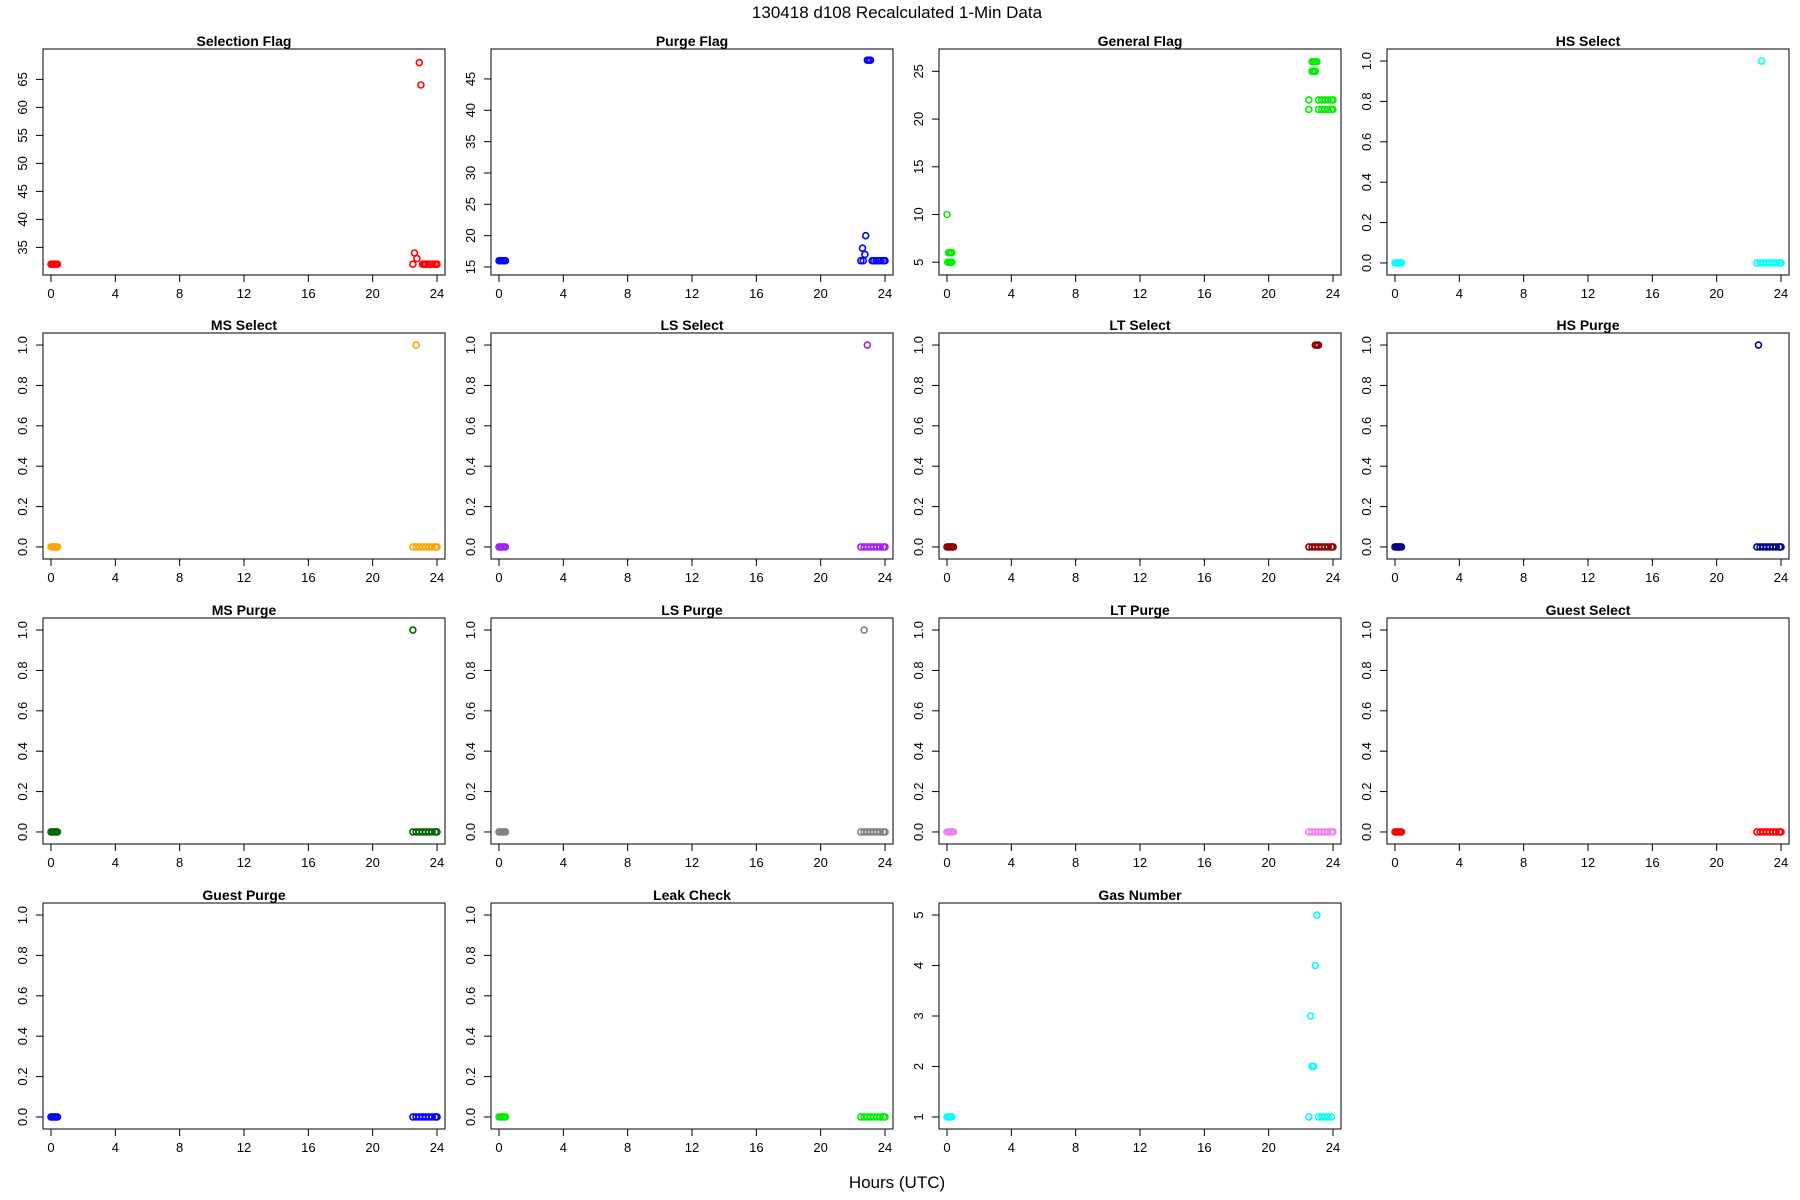  What do you see at coordinates (1140, 610) in the screenshot?
I see `panel-title: LT Purge` at bounding box center [1140, 610].